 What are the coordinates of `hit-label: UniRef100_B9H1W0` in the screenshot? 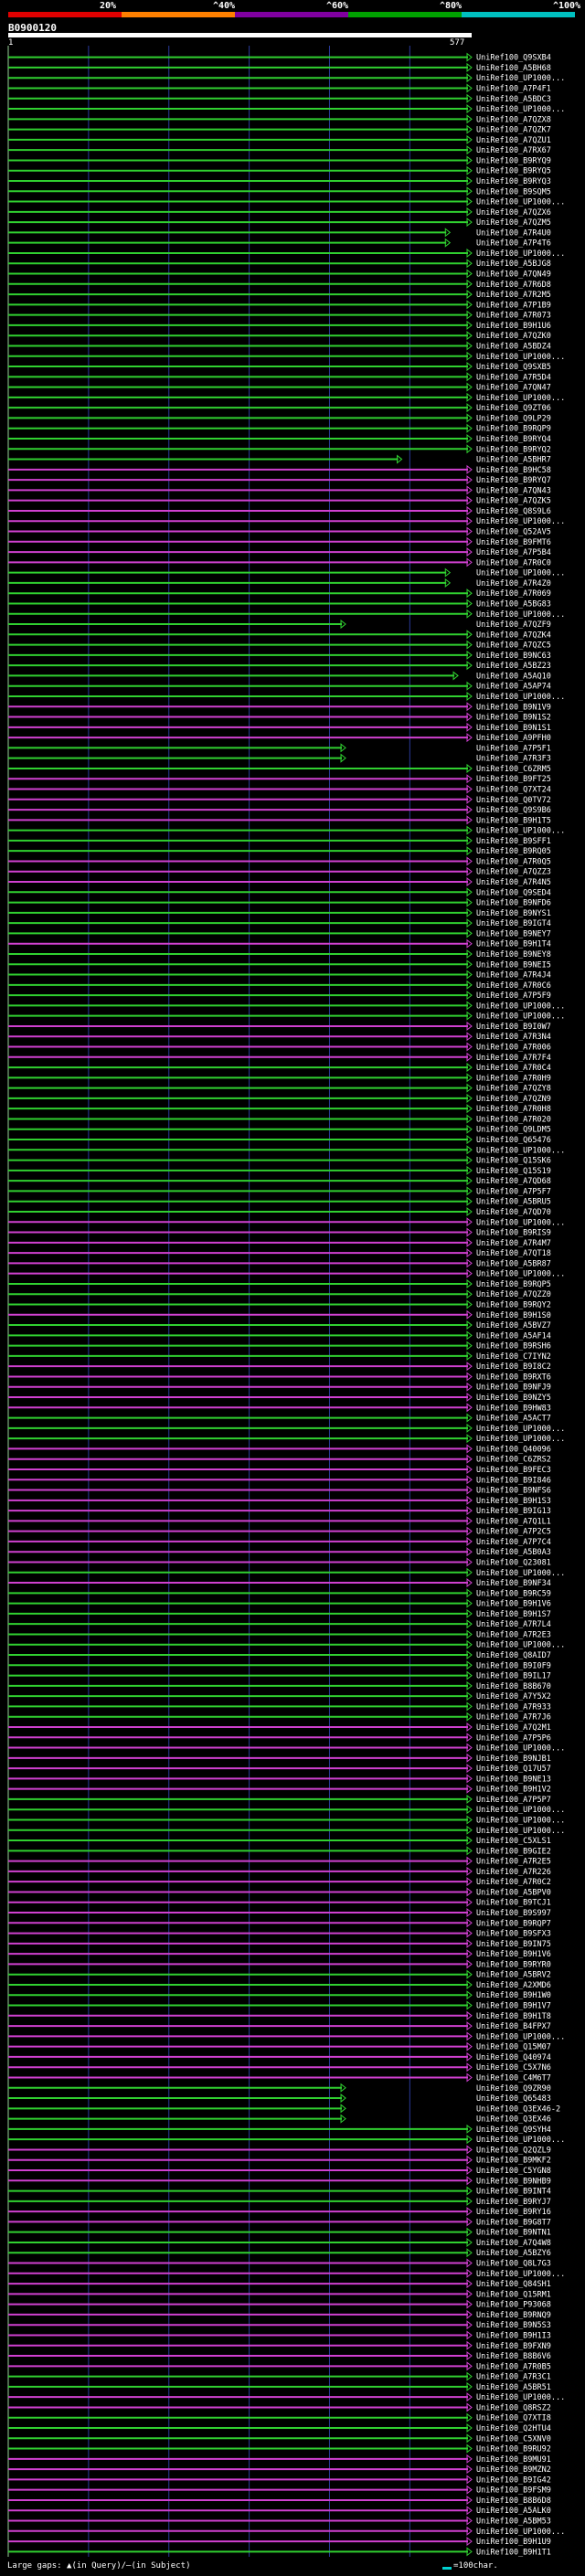 It's located at (513, 1995).